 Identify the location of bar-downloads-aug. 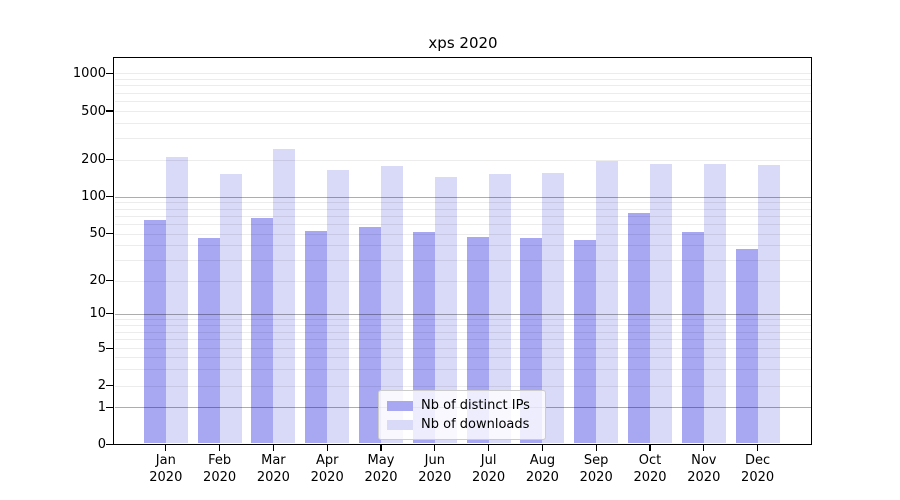
(553, 308).